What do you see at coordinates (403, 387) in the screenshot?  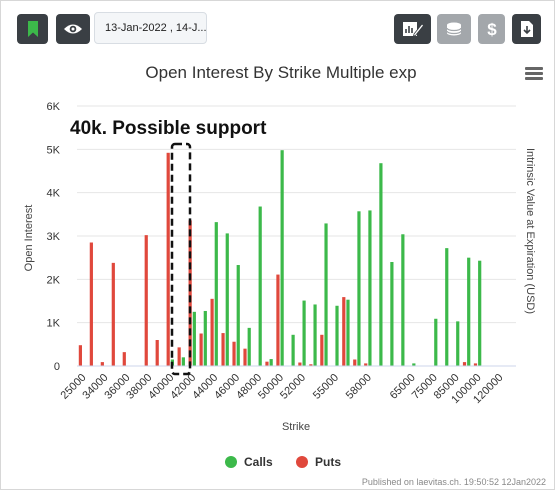 I see `x-tick-label: 65000` at bounding box center [403, 387].